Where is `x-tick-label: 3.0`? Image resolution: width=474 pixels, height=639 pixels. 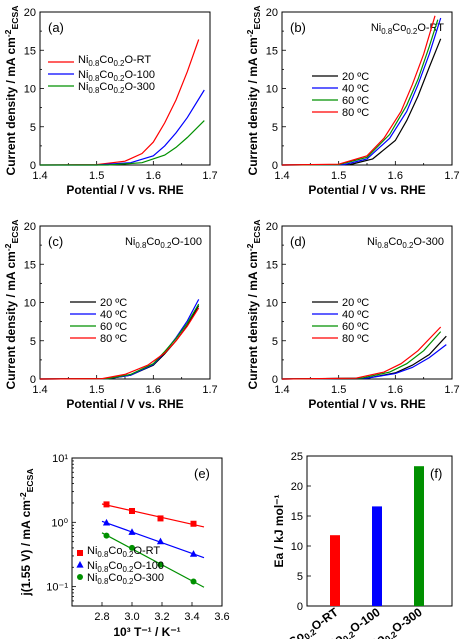 x-tick-label: 3.0 is located at coordinates (131, 617).